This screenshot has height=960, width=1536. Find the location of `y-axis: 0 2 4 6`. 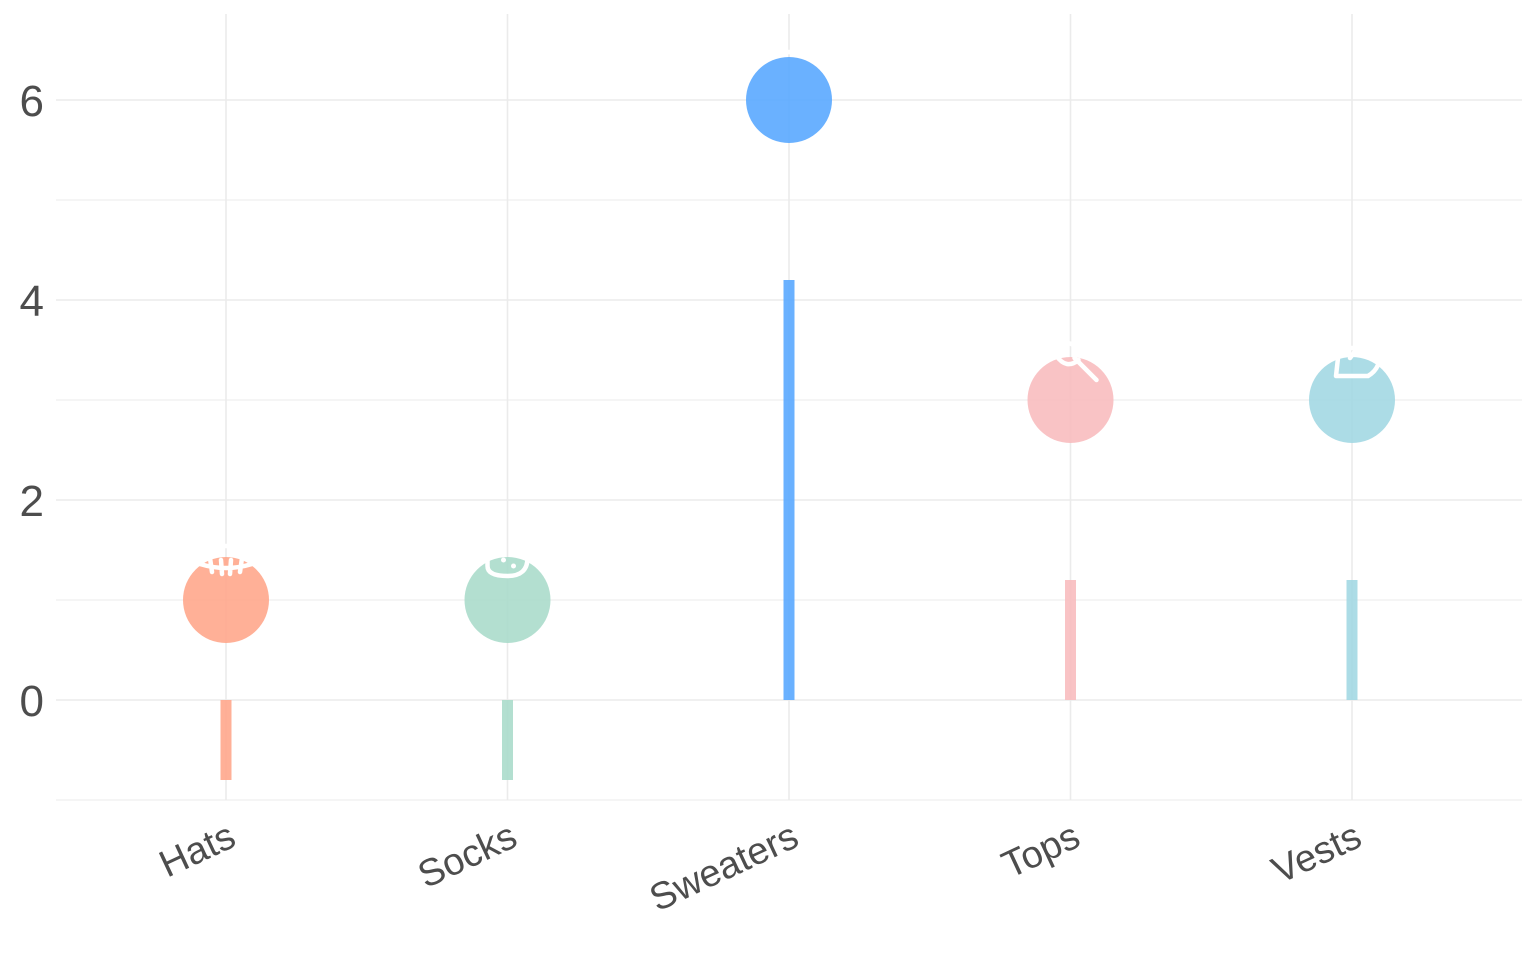

y-axis: 0 2 4 6 is located at coordinates (32, 401).